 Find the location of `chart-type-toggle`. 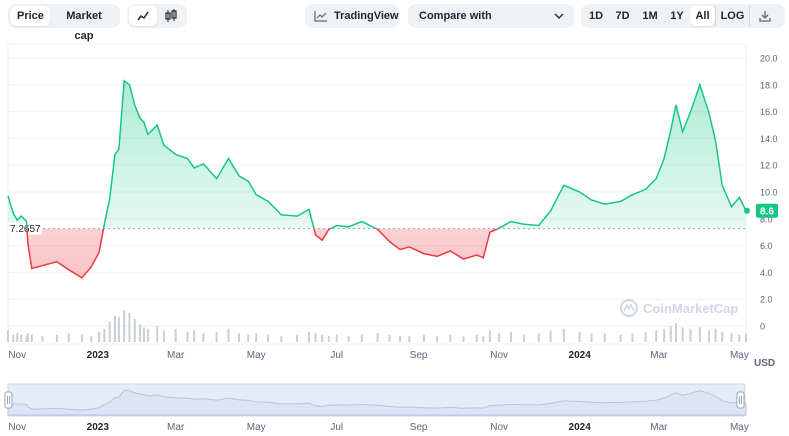

chart-type-toggle is located at coordinates (157, 16).